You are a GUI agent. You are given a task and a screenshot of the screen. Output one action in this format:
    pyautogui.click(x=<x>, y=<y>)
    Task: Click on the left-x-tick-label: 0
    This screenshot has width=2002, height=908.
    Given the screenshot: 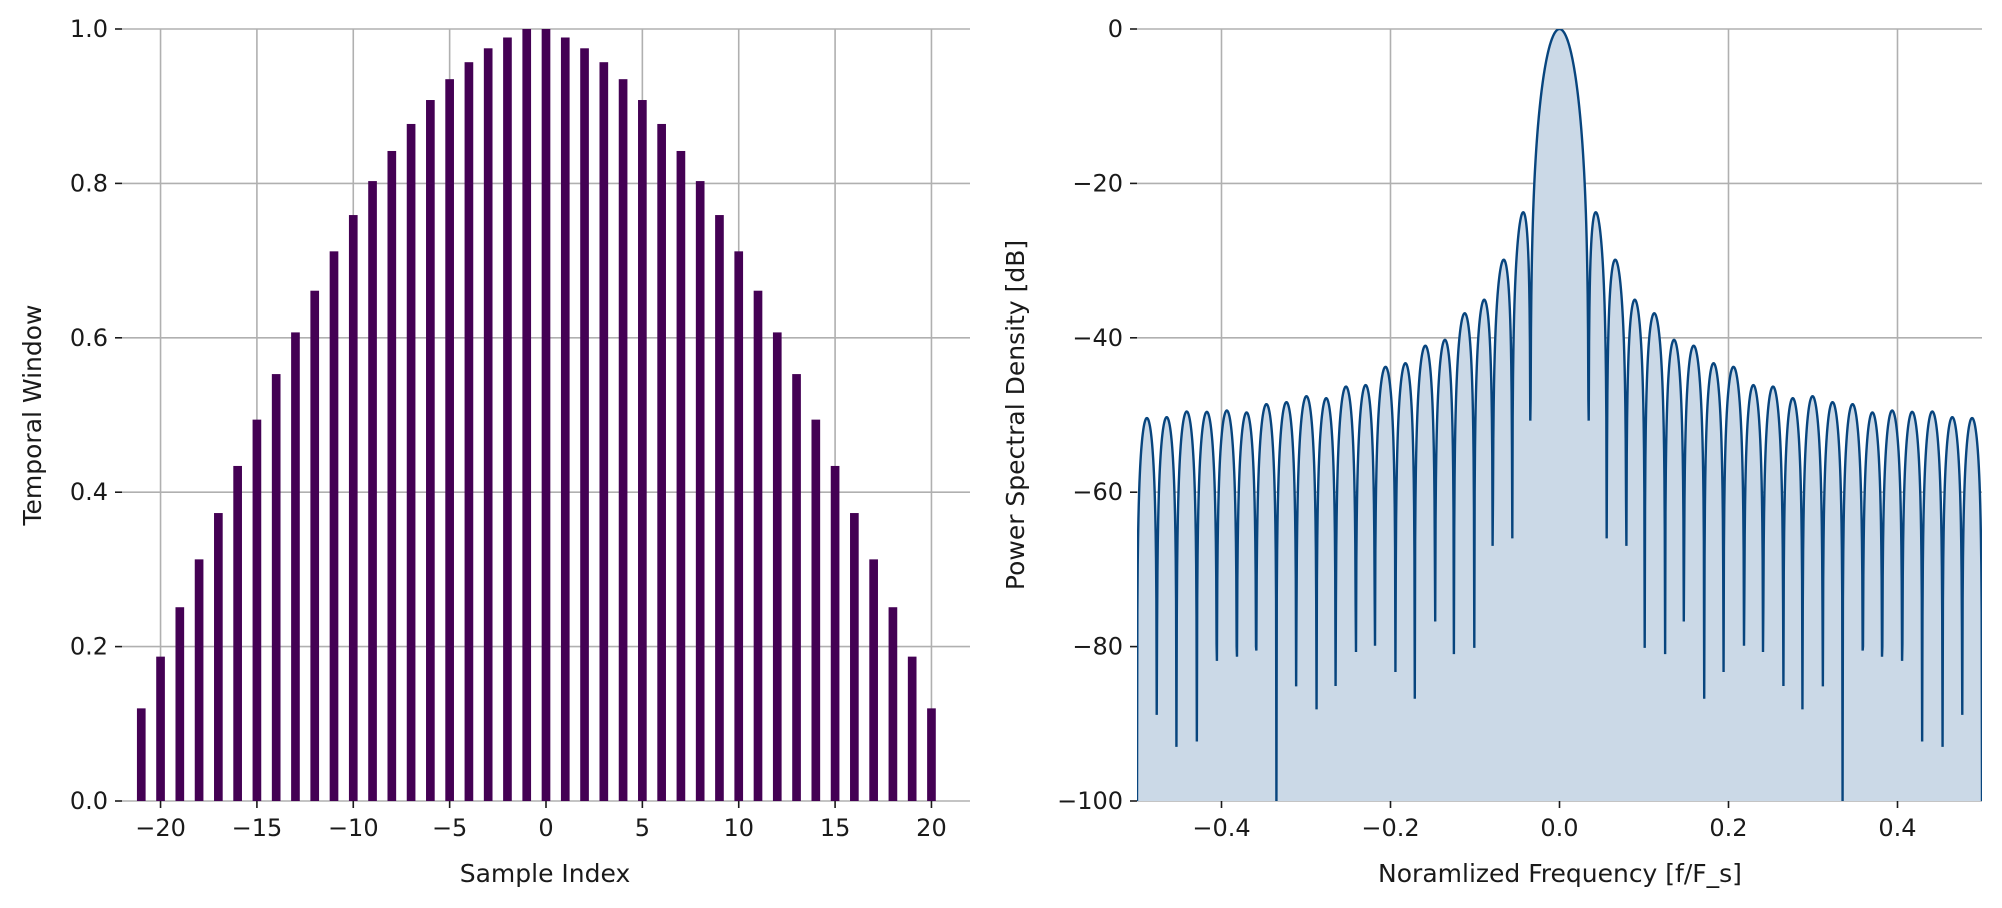 What is the action you would take?
    pyautogui.click(x=545, y=828)
    